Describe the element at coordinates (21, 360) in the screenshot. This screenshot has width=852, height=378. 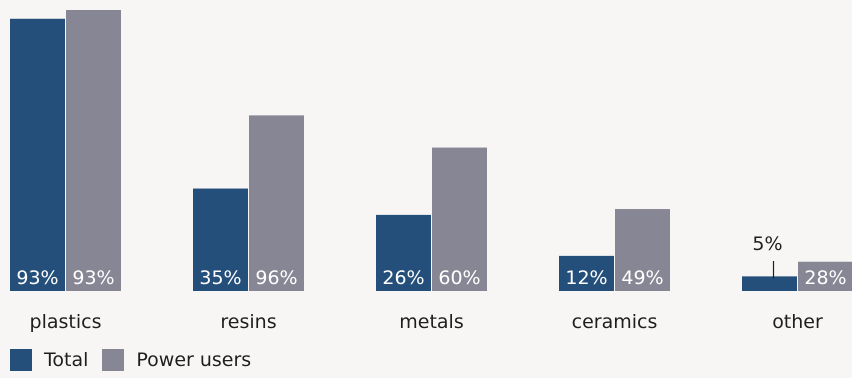
I see `legend-swatch-total` at that location.